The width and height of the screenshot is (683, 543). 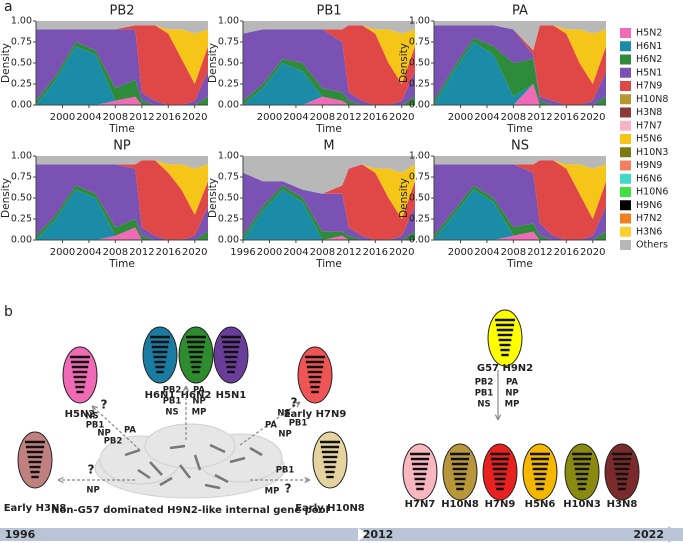 I want to click on legend-label: H10N8, so click(x=652, y=99).